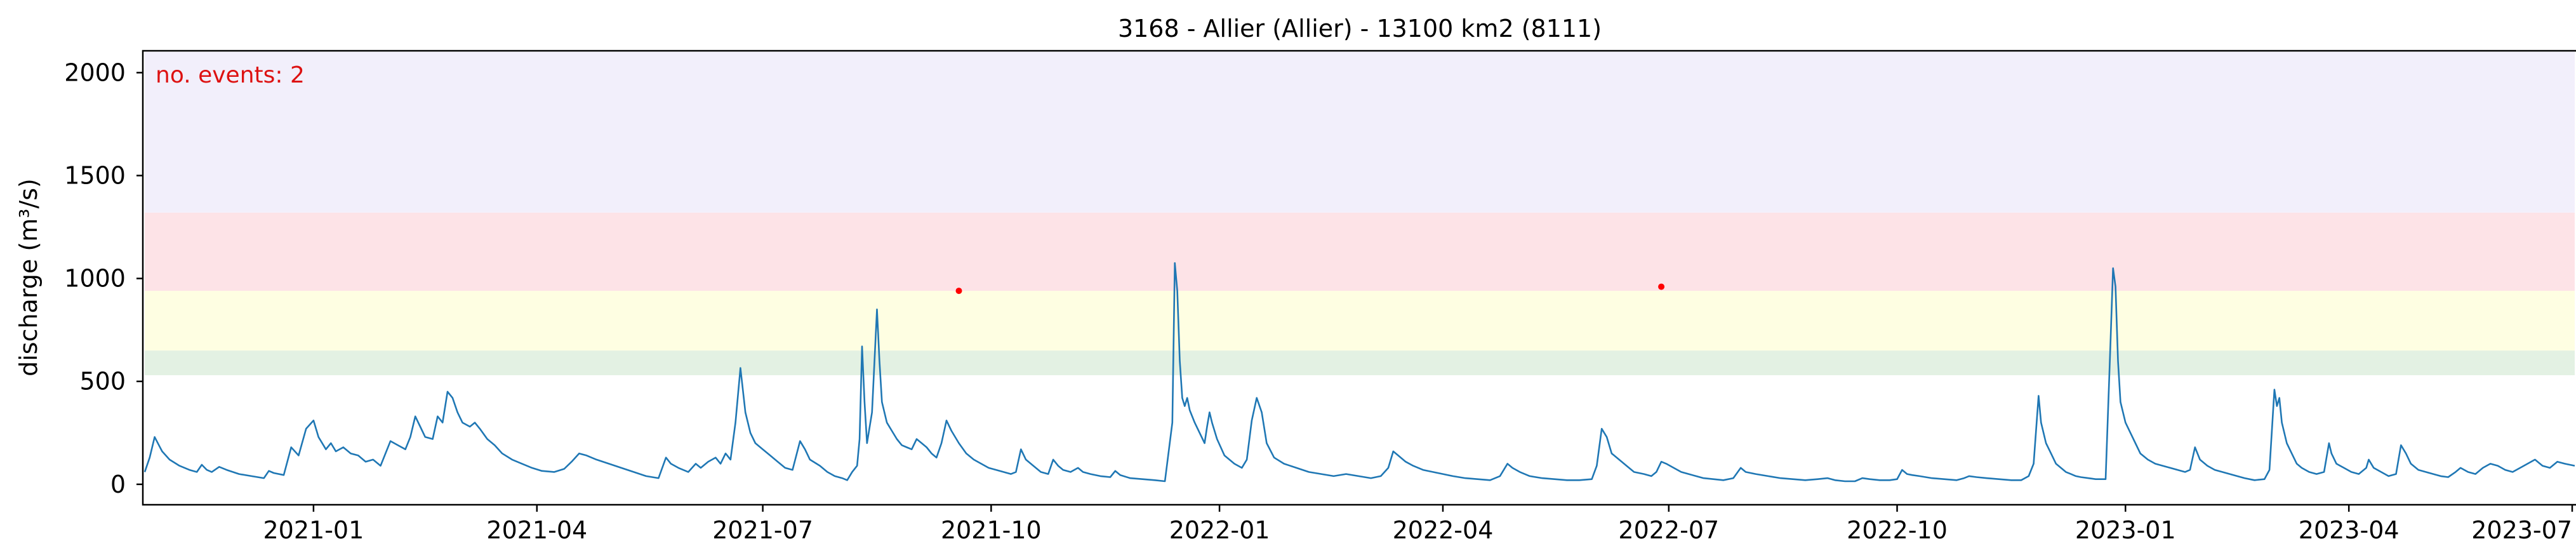 The width and height of the screenshot is (2576, 553). Describe the element at coordinates (1310, 289) in the screenshot. I see `event-markers` at that location.